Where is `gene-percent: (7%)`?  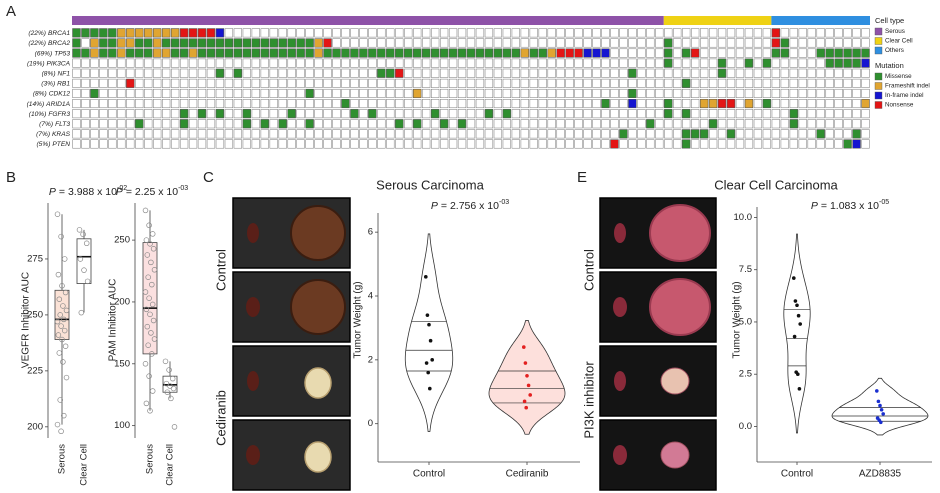
gene-percent: (7%) is located at coordinates (46, 124).